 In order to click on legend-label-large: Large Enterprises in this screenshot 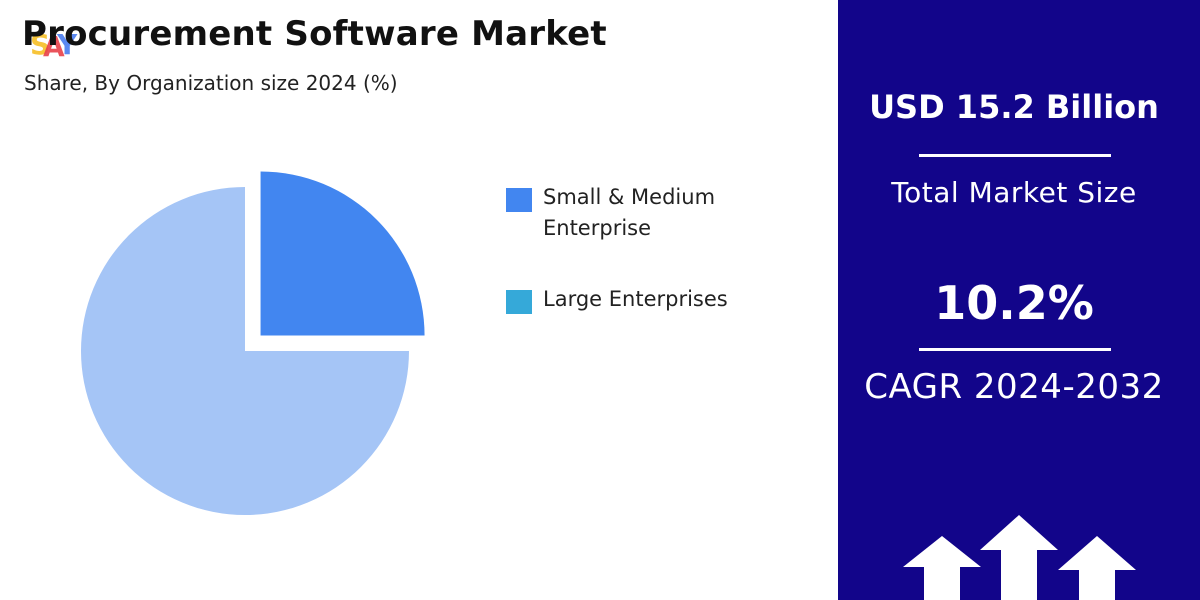, I will do `click(635, 299)`.